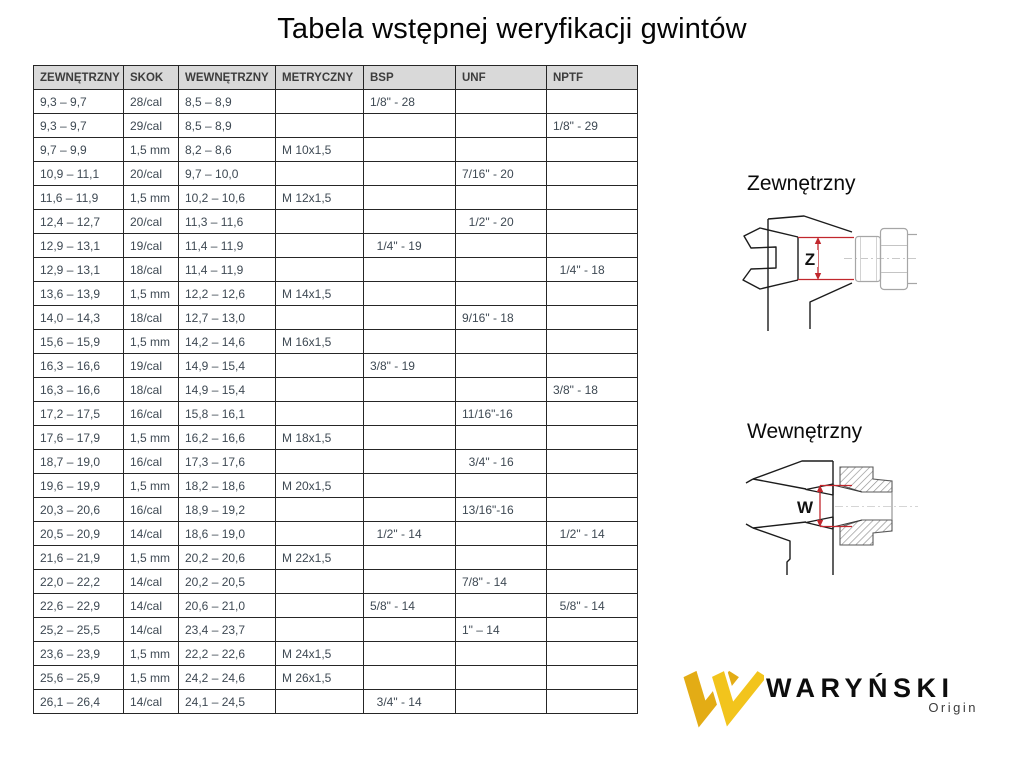 This screenshot has width=1024, height=768. I want to click on table-cell: 15,8 – 16,1, so click(227, 413).